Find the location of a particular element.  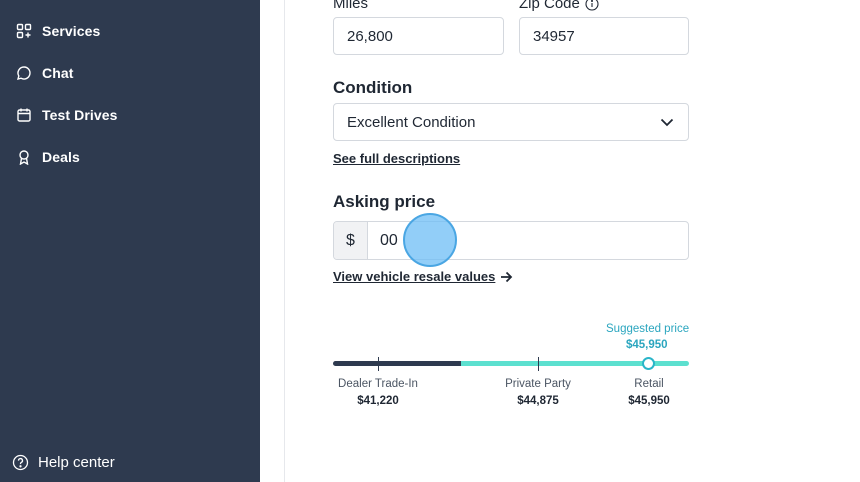

touch-indicator is located at coordinates (430, 240).